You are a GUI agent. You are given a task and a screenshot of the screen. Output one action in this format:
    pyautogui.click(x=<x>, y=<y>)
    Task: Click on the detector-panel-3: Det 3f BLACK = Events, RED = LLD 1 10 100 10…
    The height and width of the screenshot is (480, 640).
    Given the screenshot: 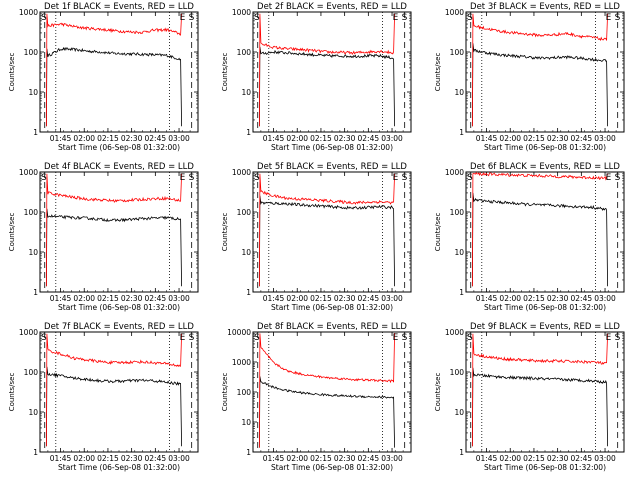 What is the action you would take?
    pyautogui.click(x=529, y=77)
    